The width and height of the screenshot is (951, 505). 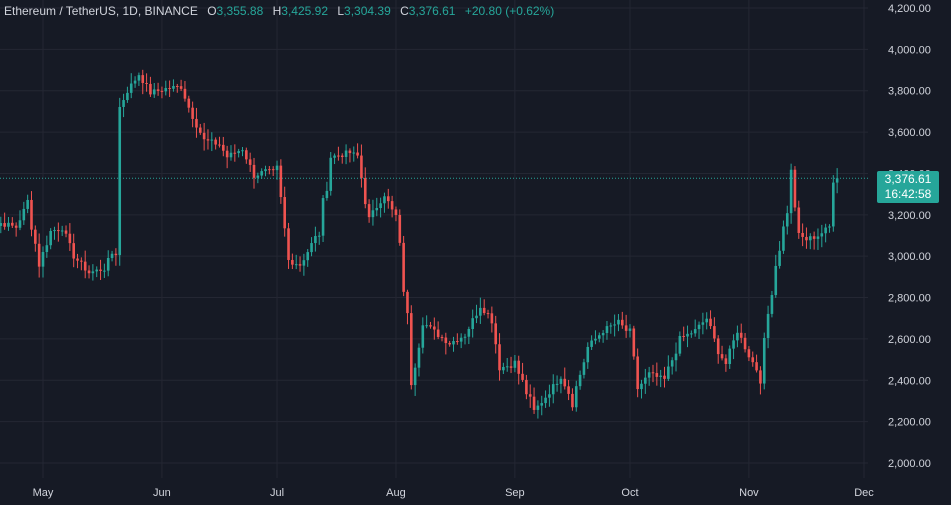 What do you see at coordinates (909, 423) in the screenshot?
I see `y-tick-label: 2,200.00` at bounding box center [909, 423].